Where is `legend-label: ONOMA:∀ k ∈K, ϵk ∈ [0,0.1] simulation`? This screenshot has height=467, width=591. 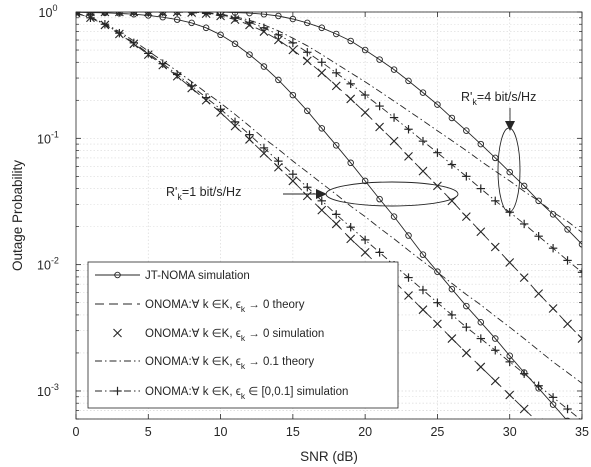
legend-label: ONOMA:∀ k ∈K, ϵk ∈ [0,0.1] simulation is located at coordinates (246, 393).